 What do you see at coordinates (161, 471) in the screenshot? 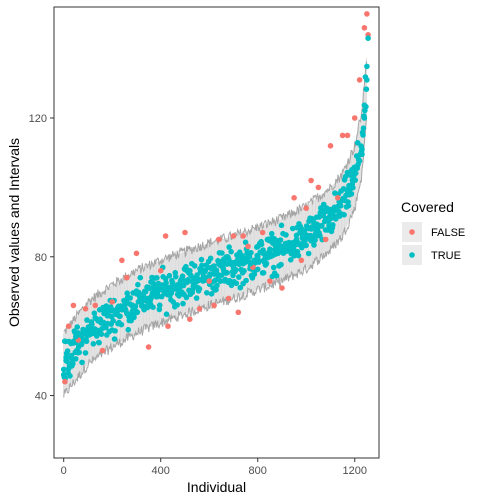
I see `x-tick-label: 400` at bounding box center [161, 471].